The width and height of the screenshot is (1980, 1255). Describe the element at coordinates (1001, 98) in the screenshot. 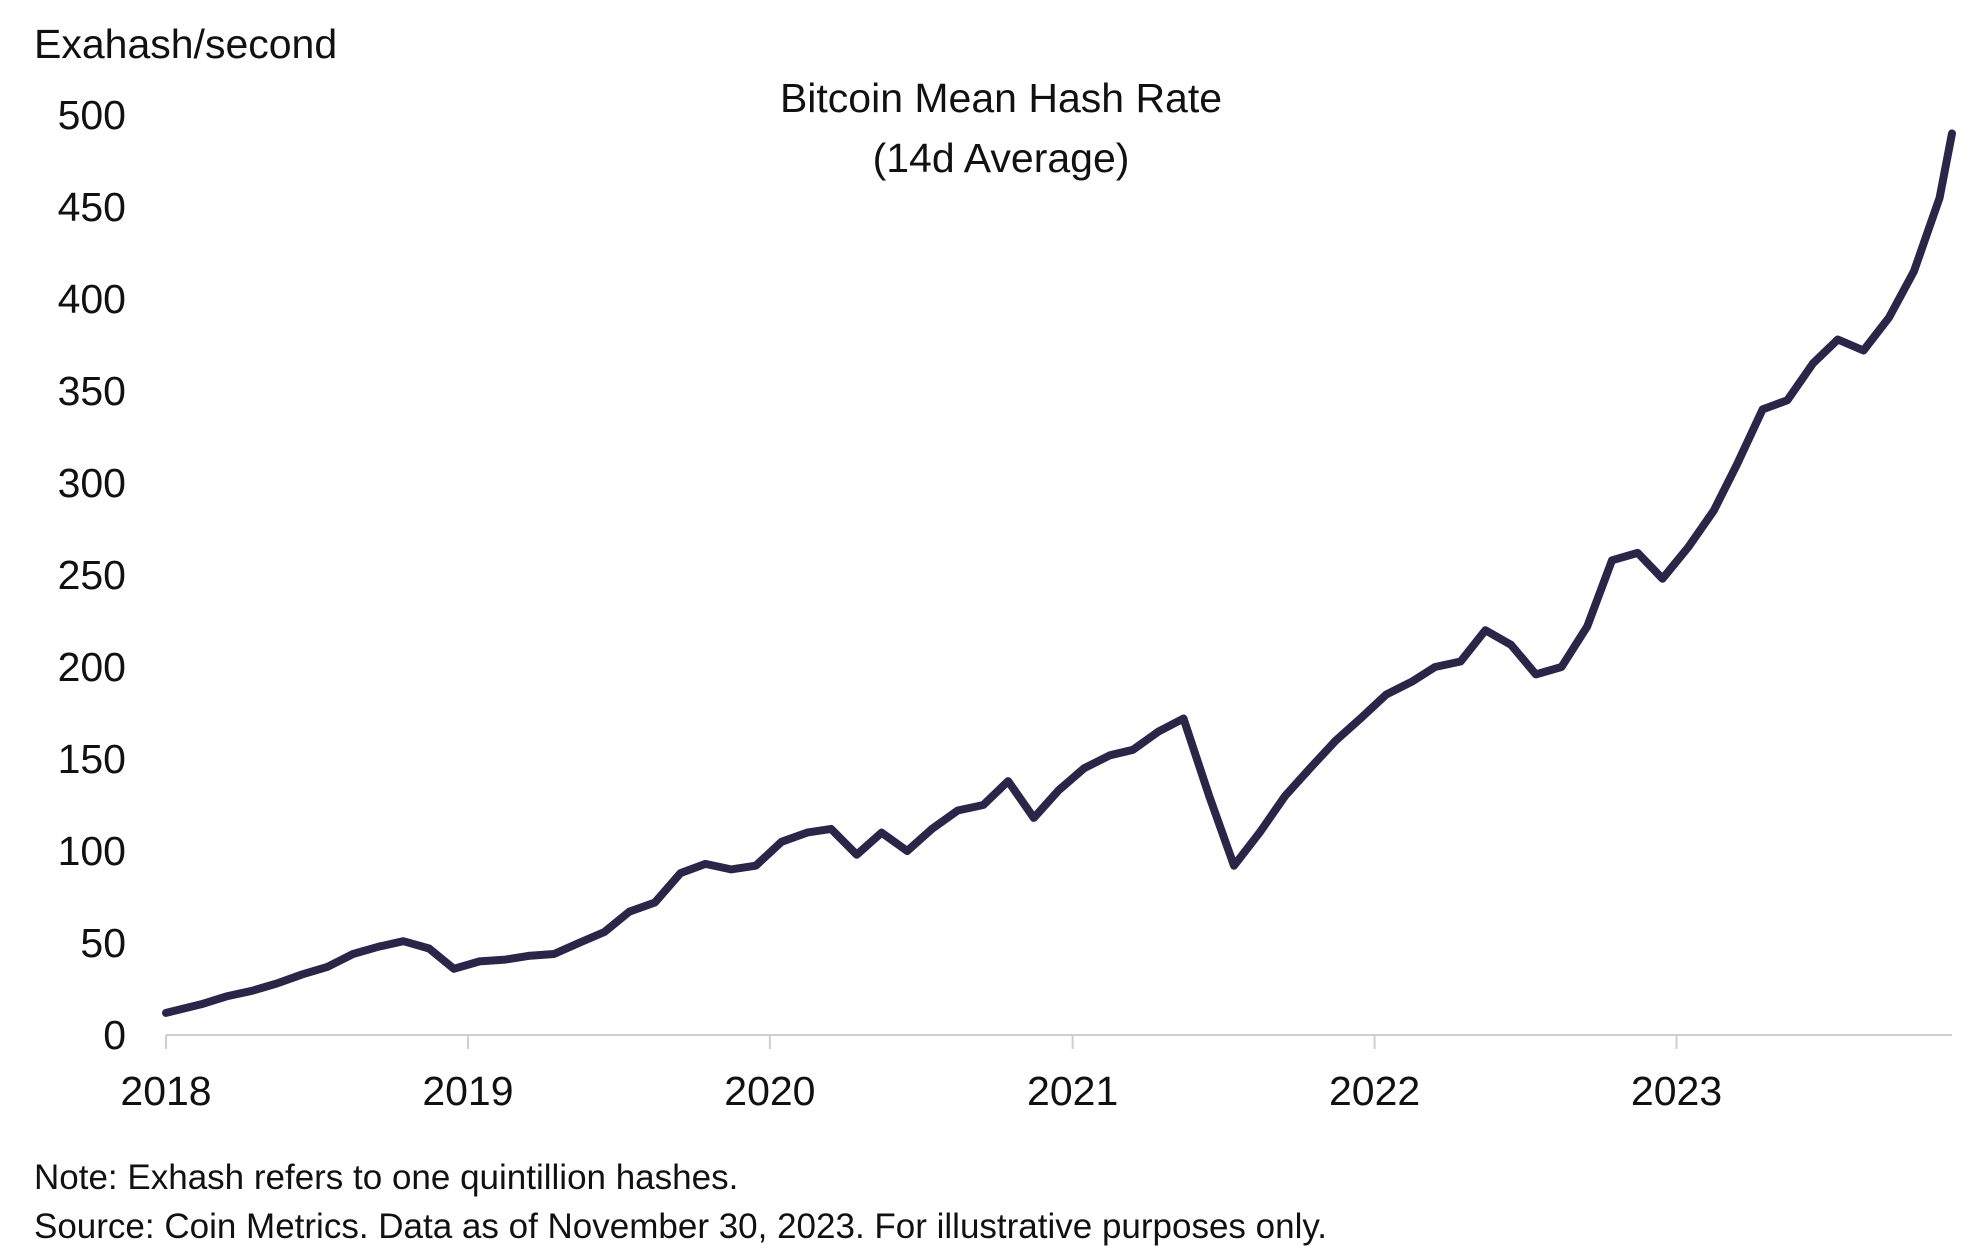

I see `chart-title: Bitcoin Mean Hash Rate` at that location.